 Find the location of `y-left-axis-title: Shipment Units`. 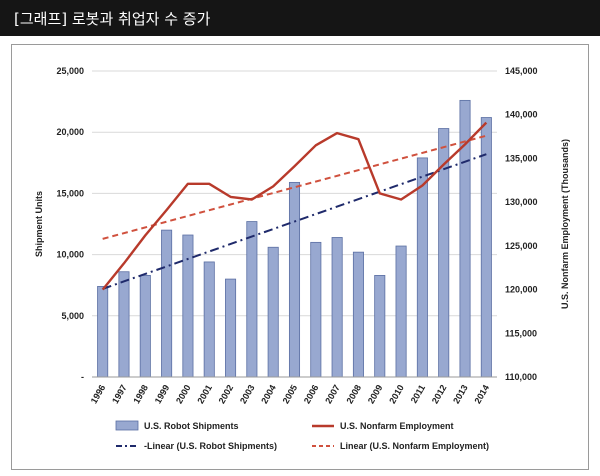

y-left-axis-title: Shipment Units is located at coordinates (39, 224).